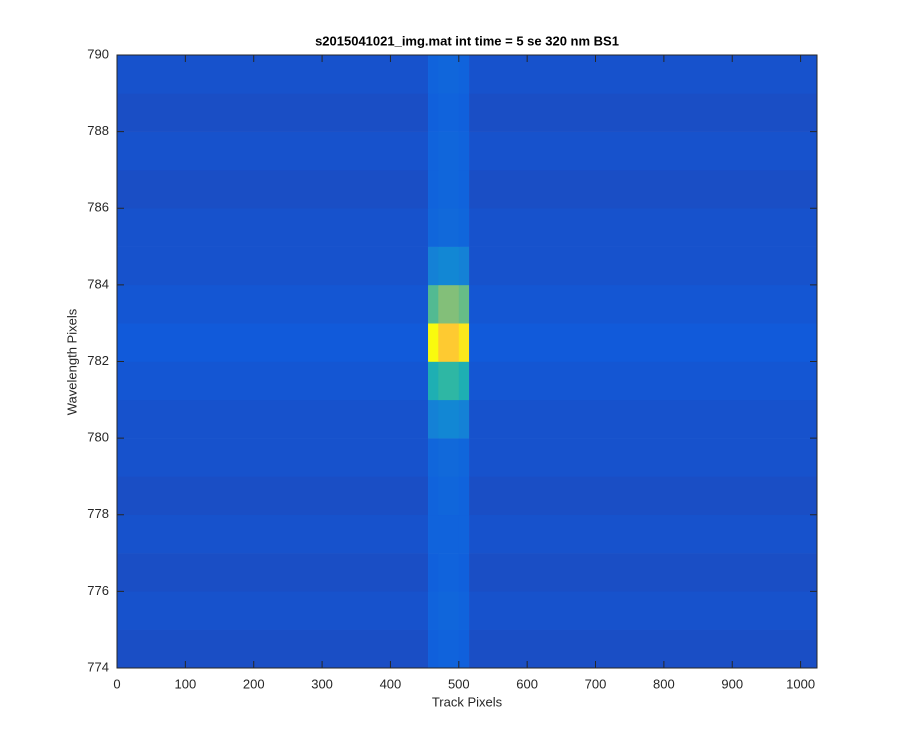 Image resolution: width=900 pixels, height=750 pixels. What do you see at coordinates (800, 683) in the screenshot?
I see `x-tick-label: 1000` at bounding box center [800, 683].